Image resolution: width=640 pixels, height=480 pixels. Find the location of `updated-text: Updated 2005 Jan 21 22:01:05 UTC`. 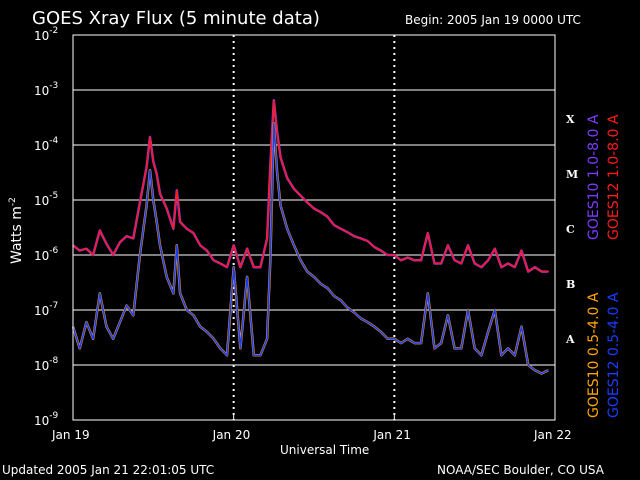

updated-text: Updated 2005 Jan 21 22:01:05 UTC is located at coordinates (108, 470).